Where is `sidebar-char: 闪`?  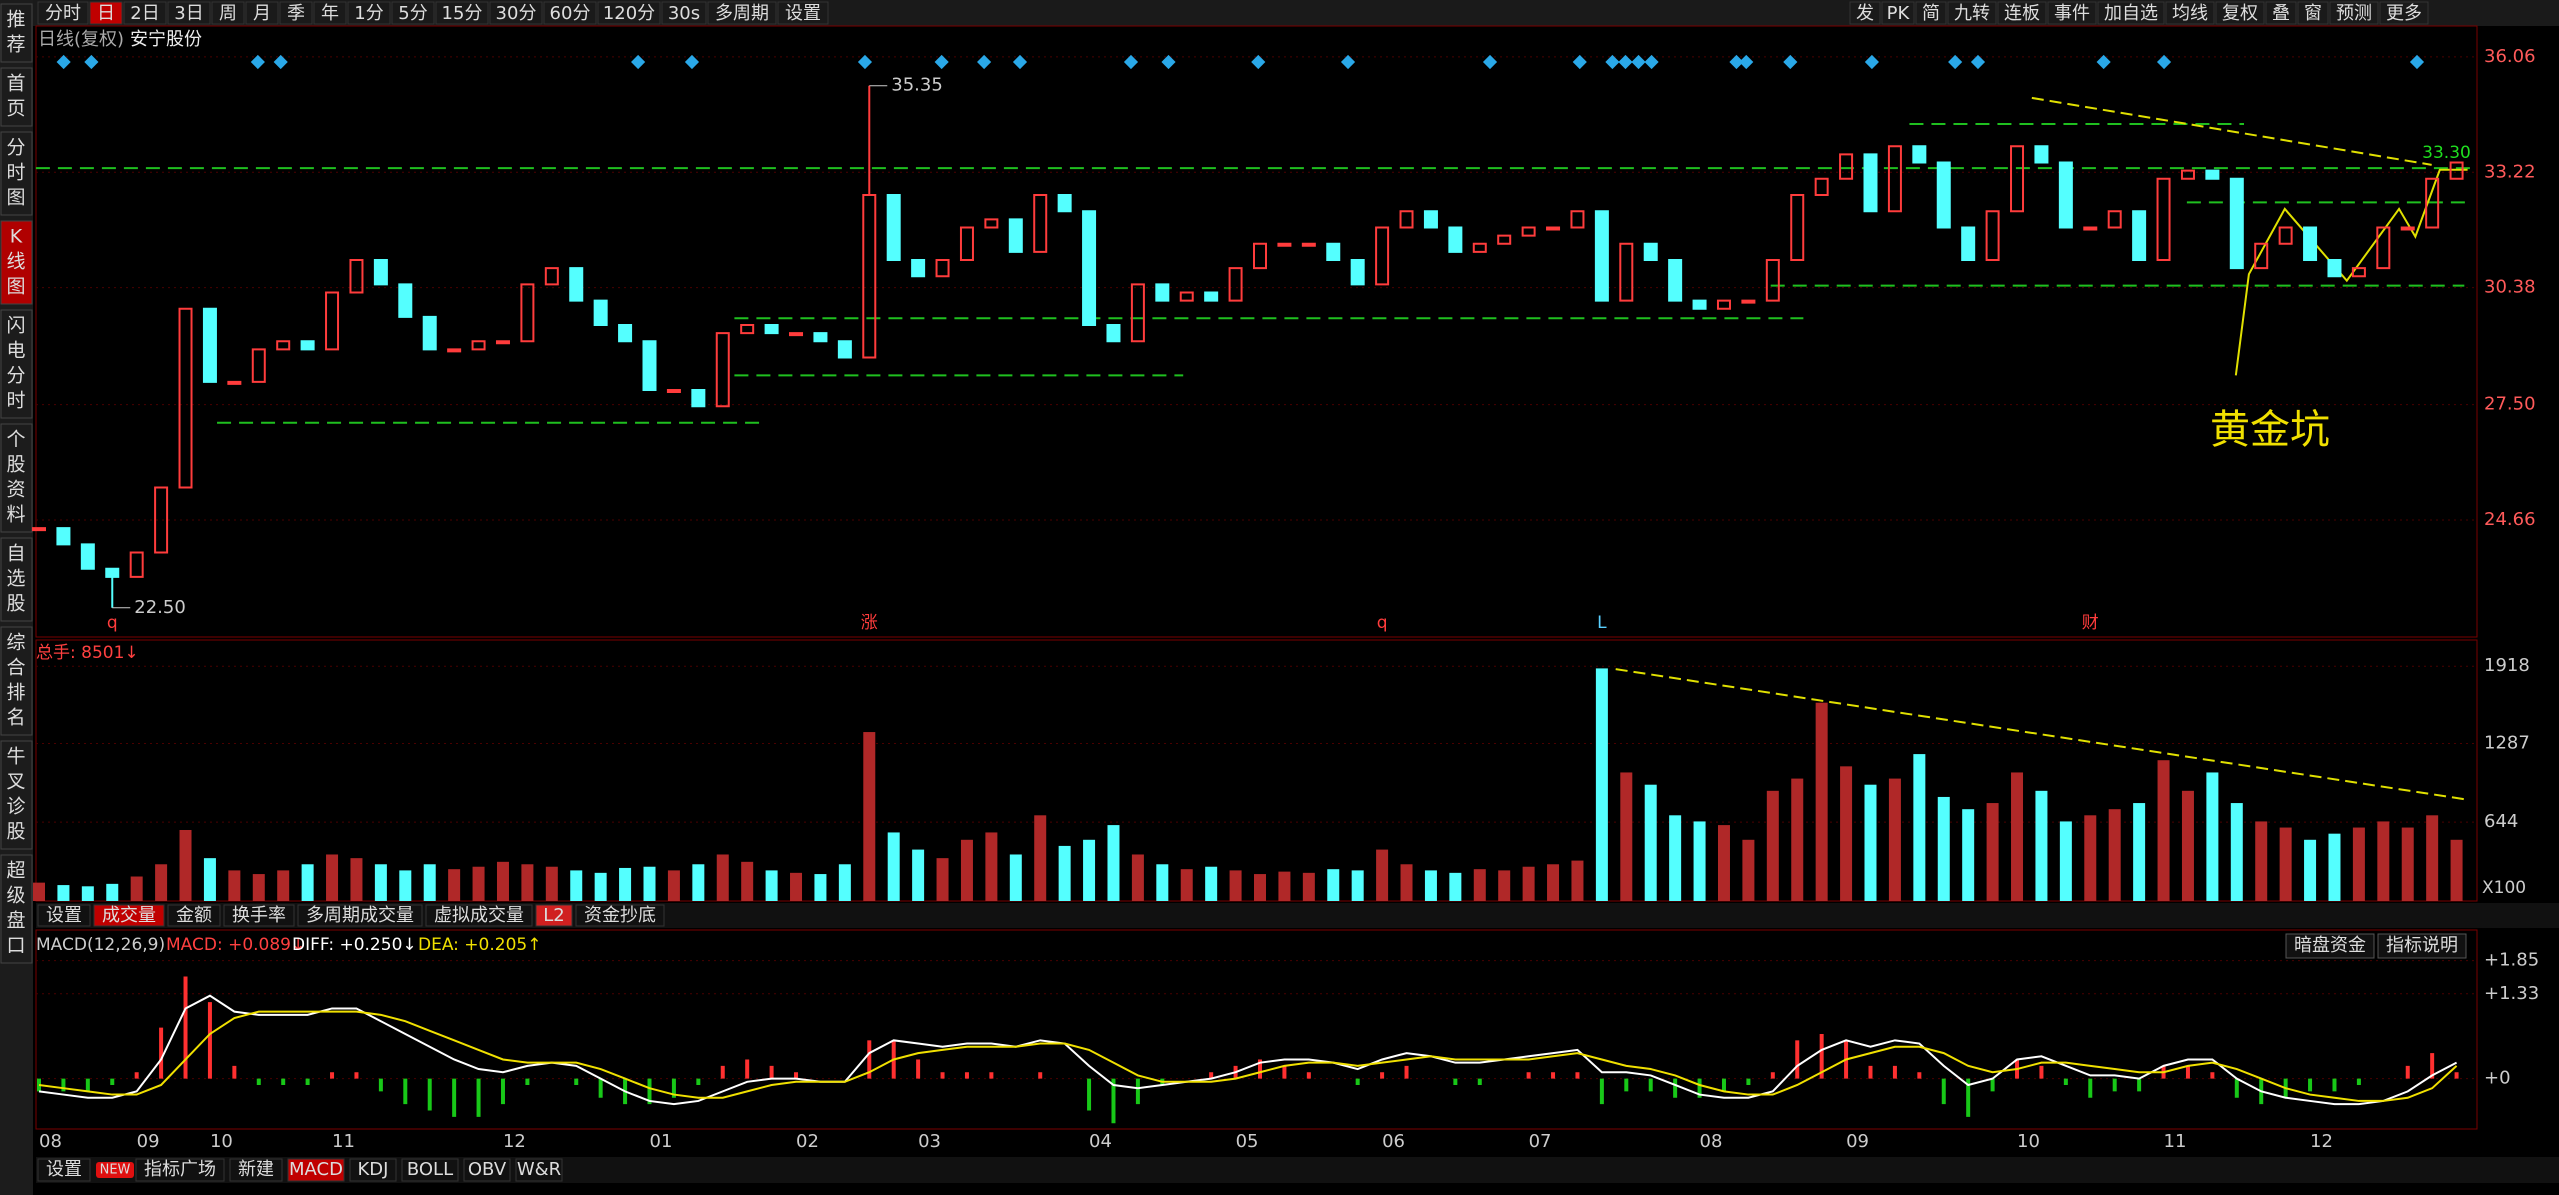 sidebar-char: 闪 is located at coordinates (15, 326).